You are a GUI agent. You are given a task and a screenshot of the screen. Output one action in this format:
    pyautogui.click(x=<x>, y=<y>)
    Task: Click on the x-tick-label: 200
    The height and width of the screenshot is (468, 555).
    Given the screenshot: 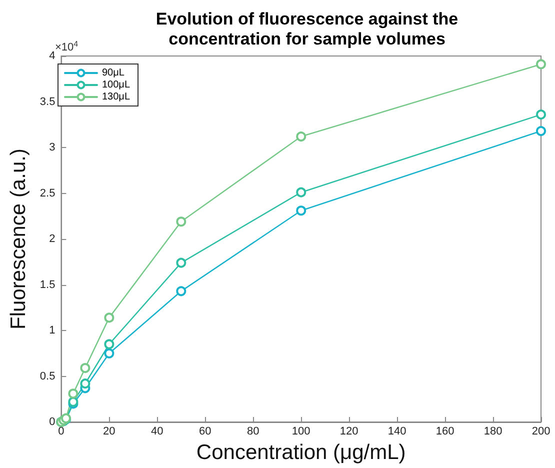 What is the action you would take?
    pyautogui.click(x=541, y=432)
    